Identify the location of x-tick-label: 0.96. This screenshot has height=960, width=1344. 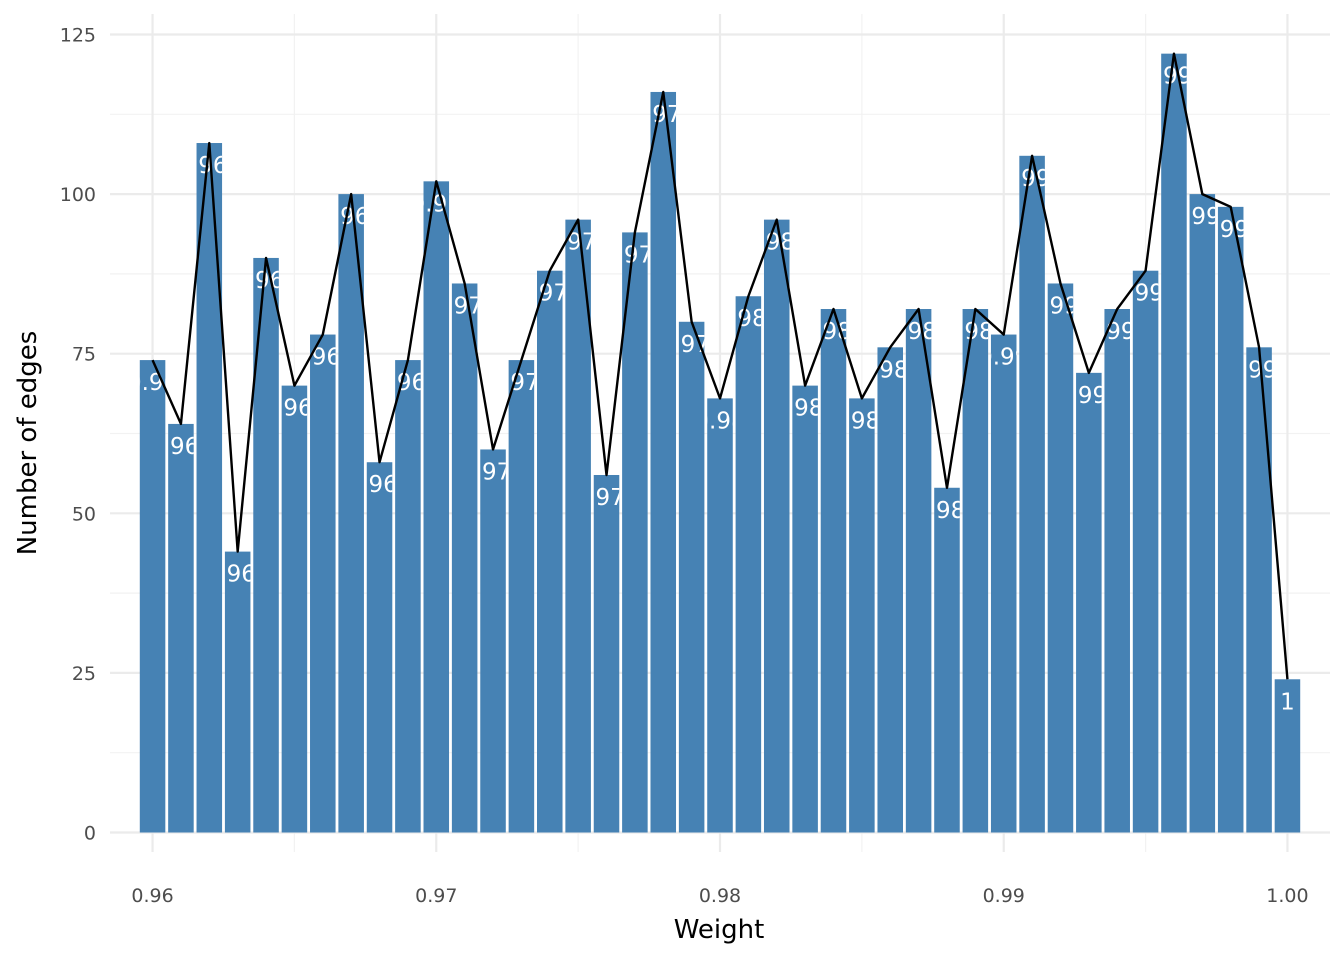
(152, 896).